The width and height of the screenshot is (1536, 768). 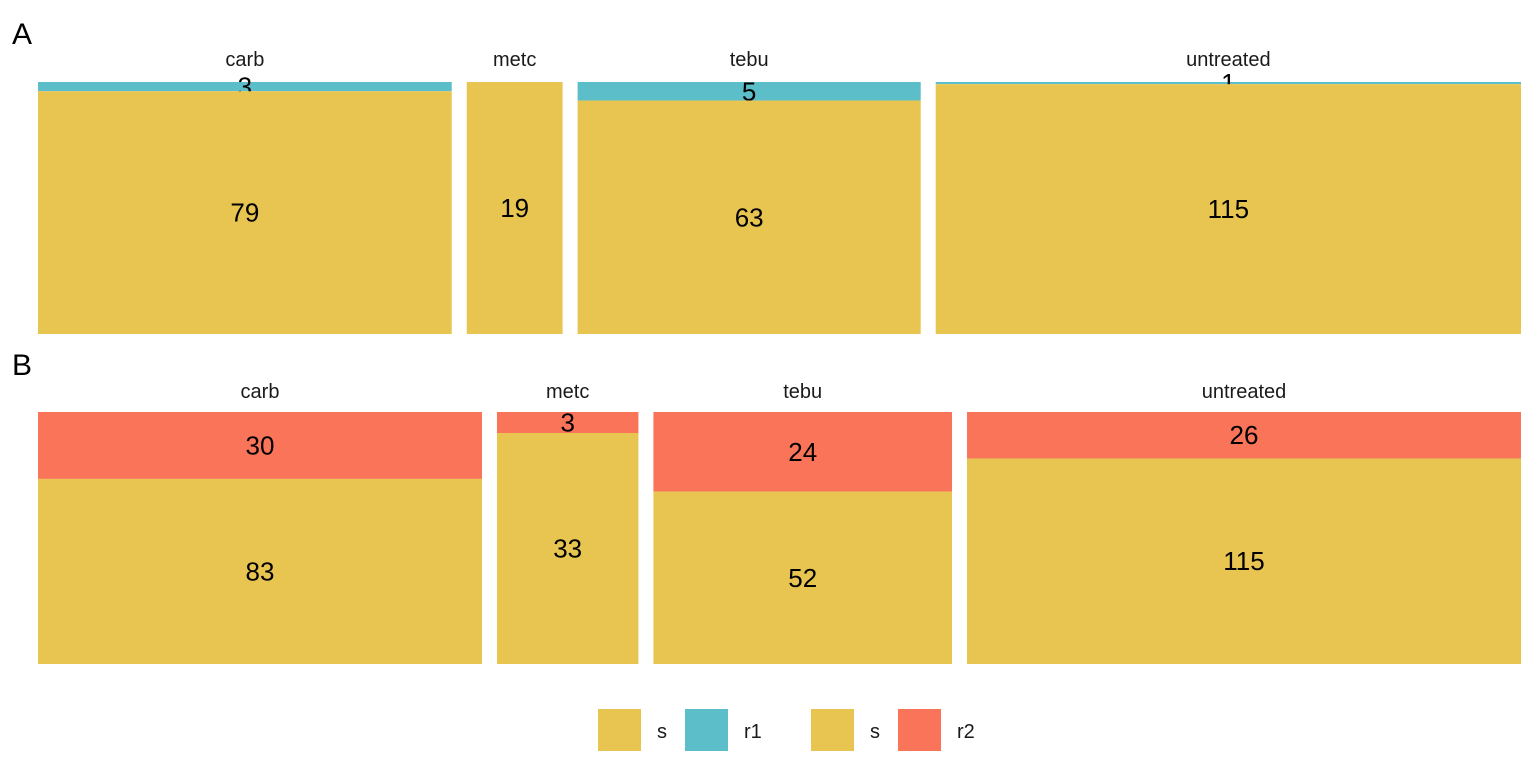 What do you see at coordinates (966, 732) in the screenshot?
I see `legend-label-r2: r2` at bounding box center [966, 732].